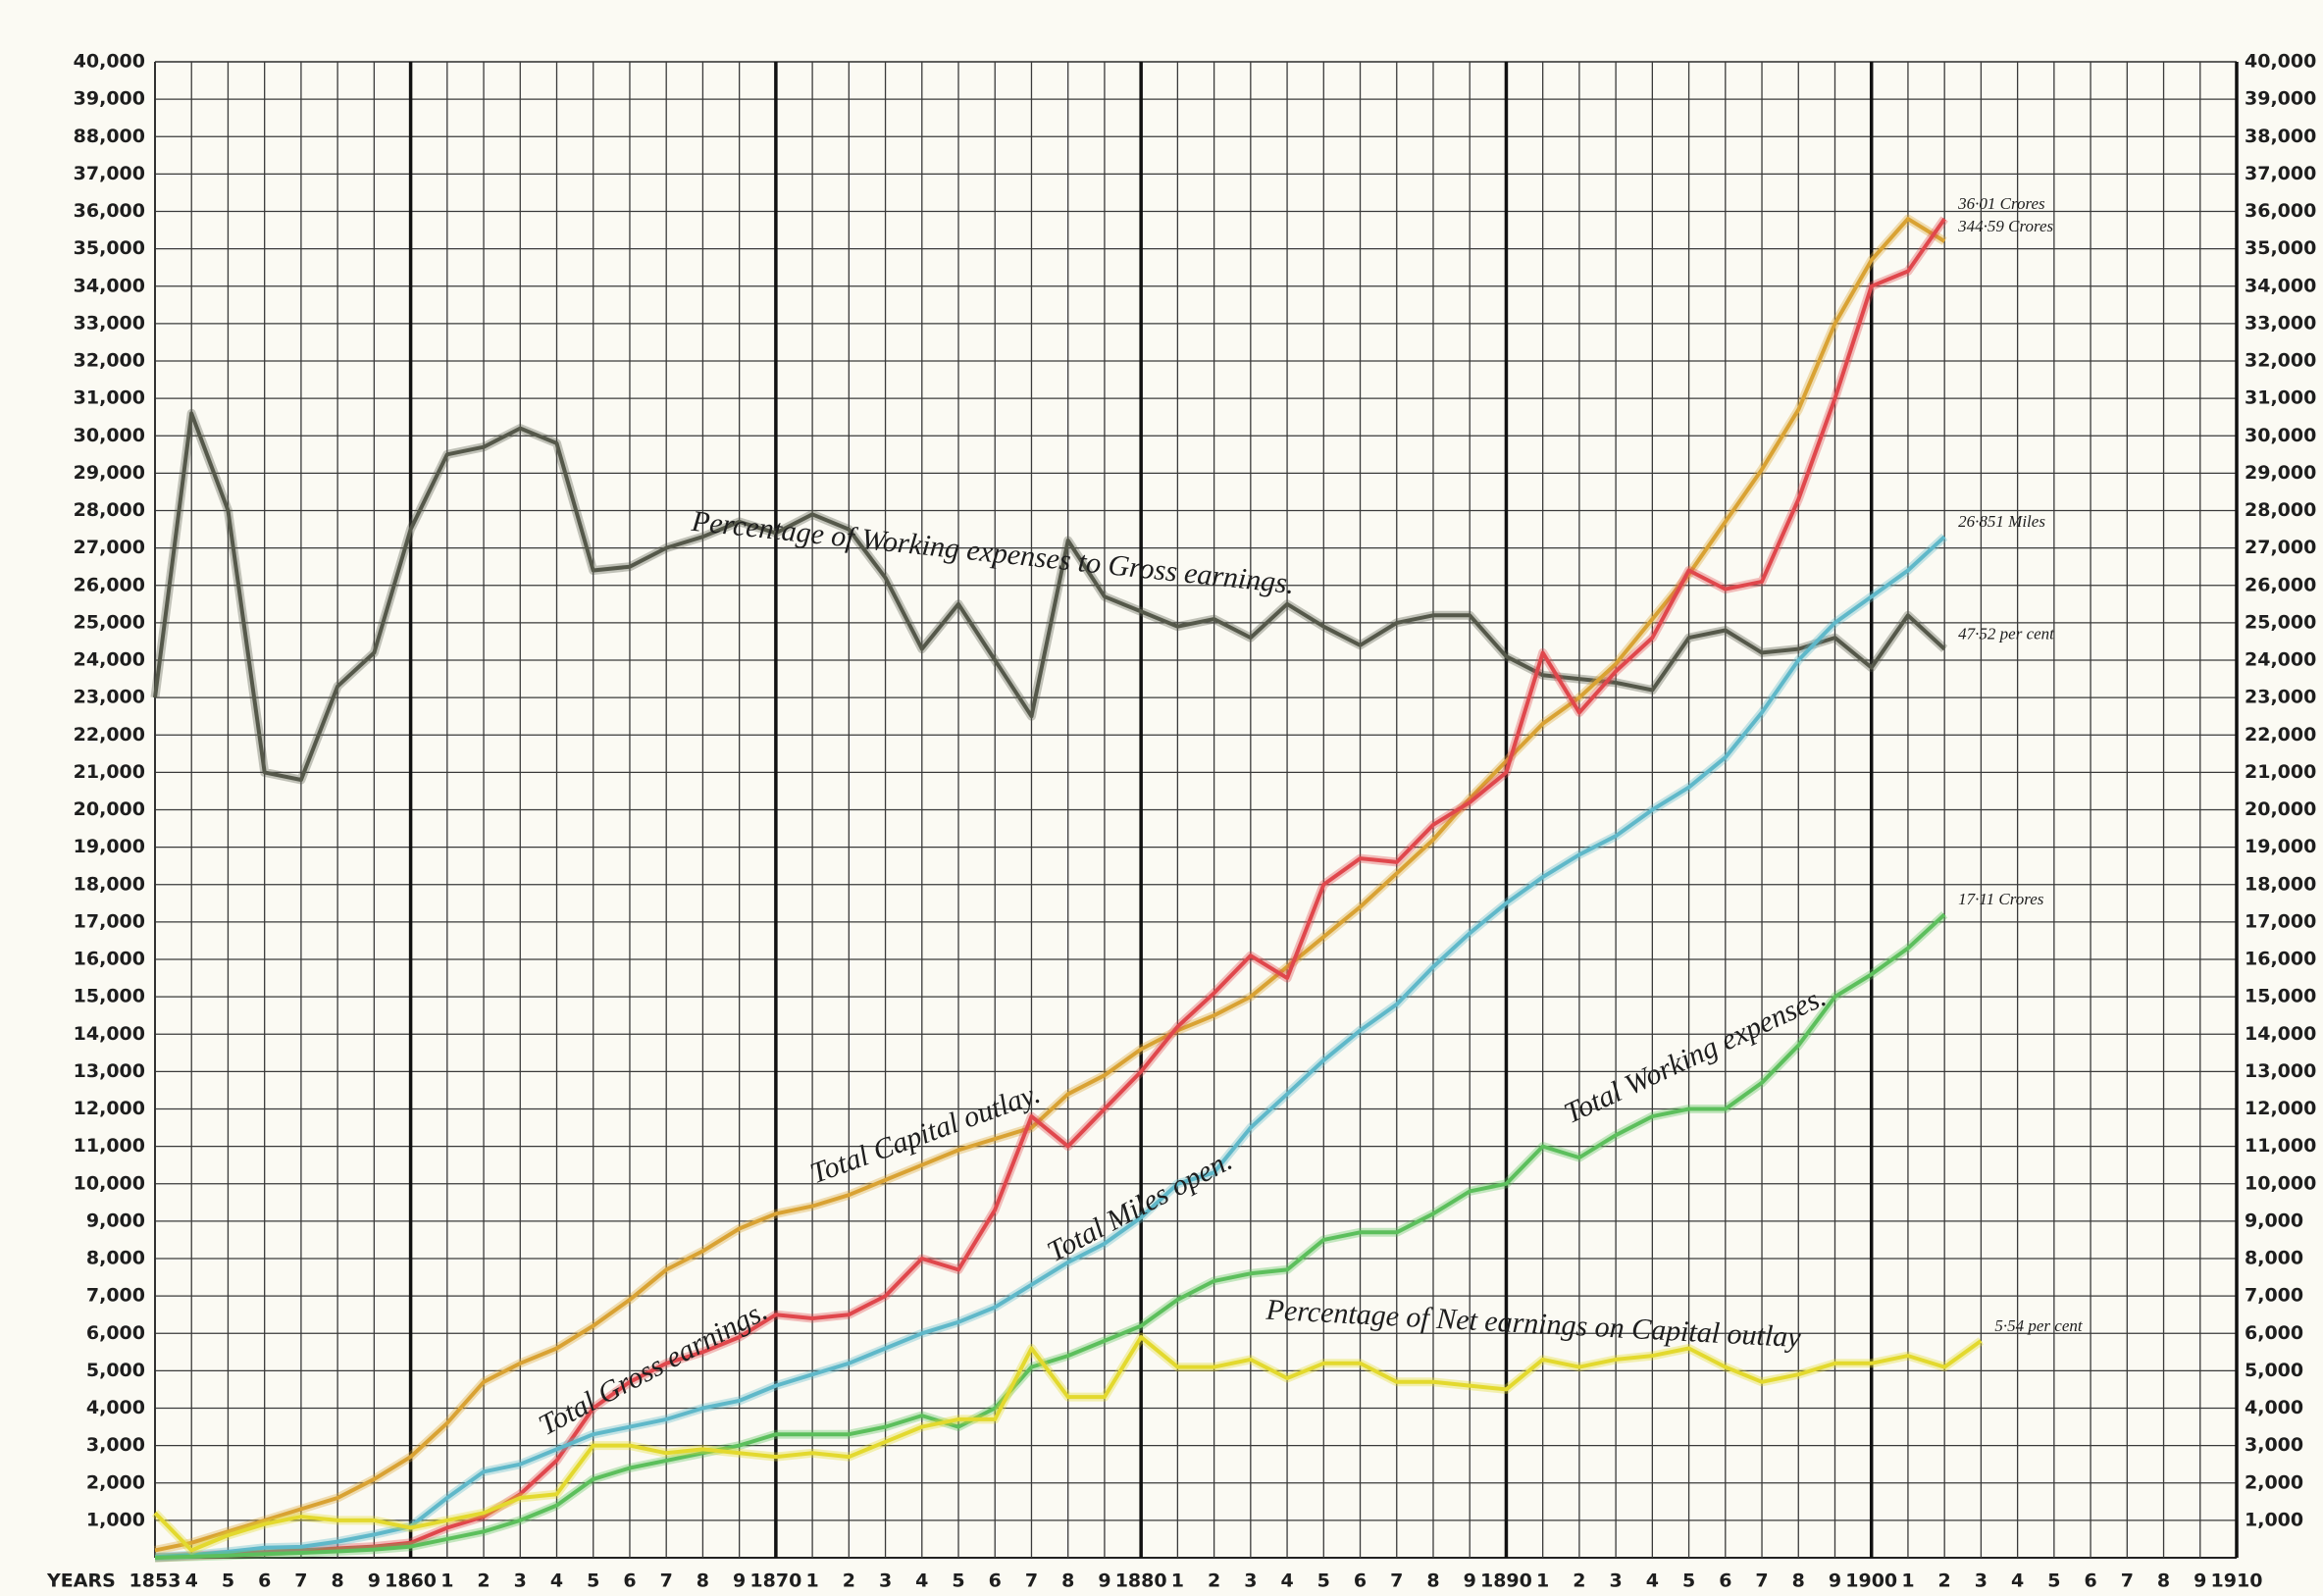 The image size is (2323, 1596). I want to click on y2-tick-label: 8,000, so click(2274, 1259).